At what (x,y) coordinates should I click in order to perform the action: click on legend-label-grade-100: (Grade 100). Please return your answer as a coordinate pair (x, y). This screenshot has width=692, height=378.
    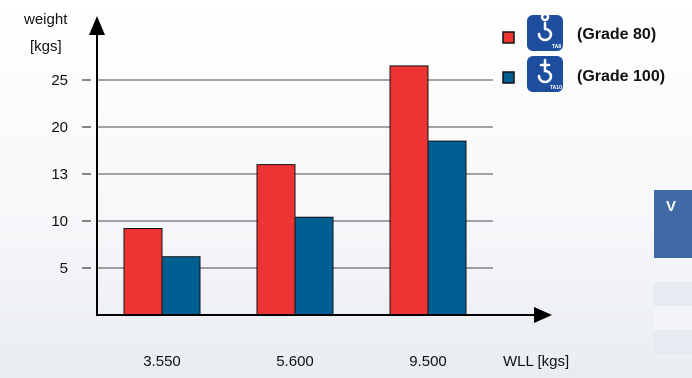
    Looking at the image, I should click on (621, 76).